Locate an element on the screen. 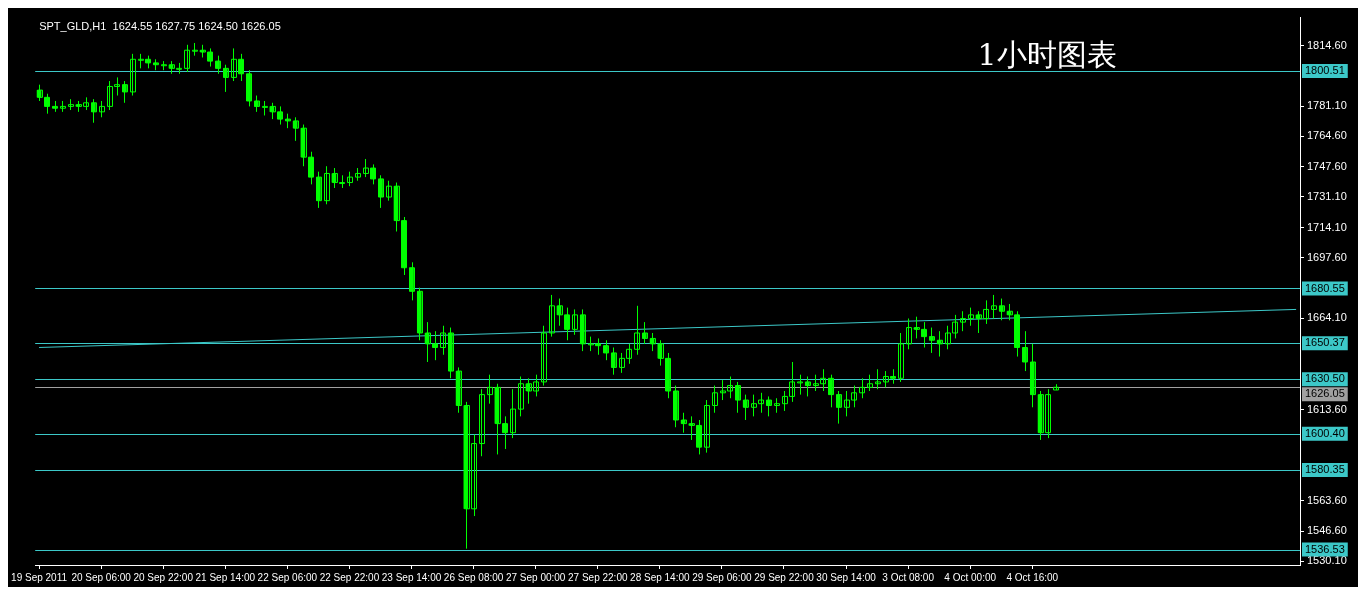 This screenshot has height=595, width=1366. y-tick-label: 1764.60 is located at coordinates (1327, 135).